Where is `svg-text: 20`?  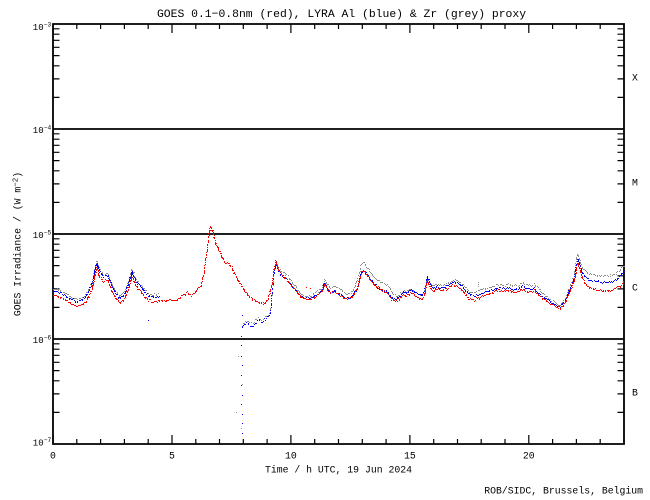 svg-text: 20 is located at coordinates (529, 456).